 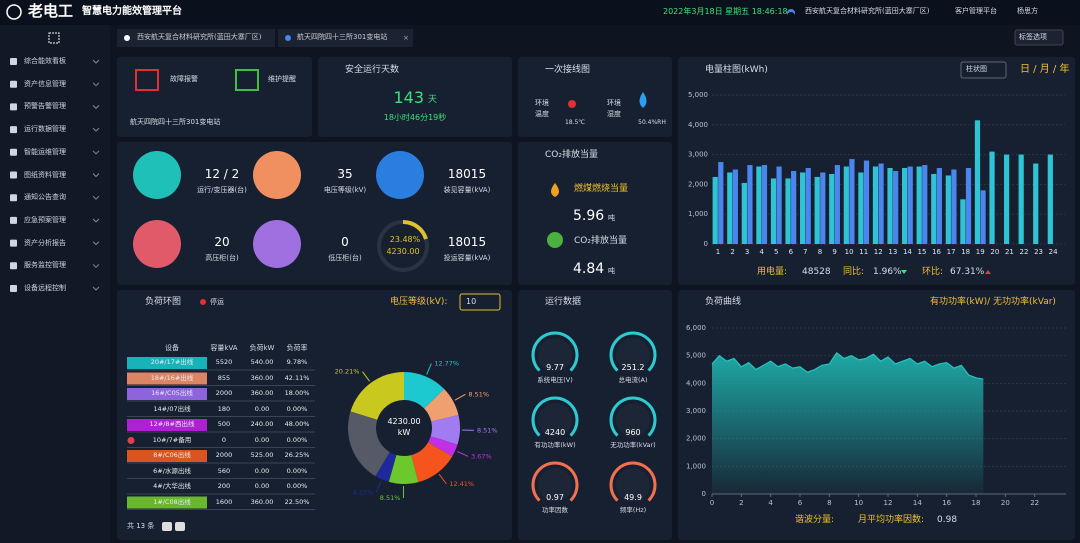 I want to click on table-cell: 525.00, so click(x=262, y=455).